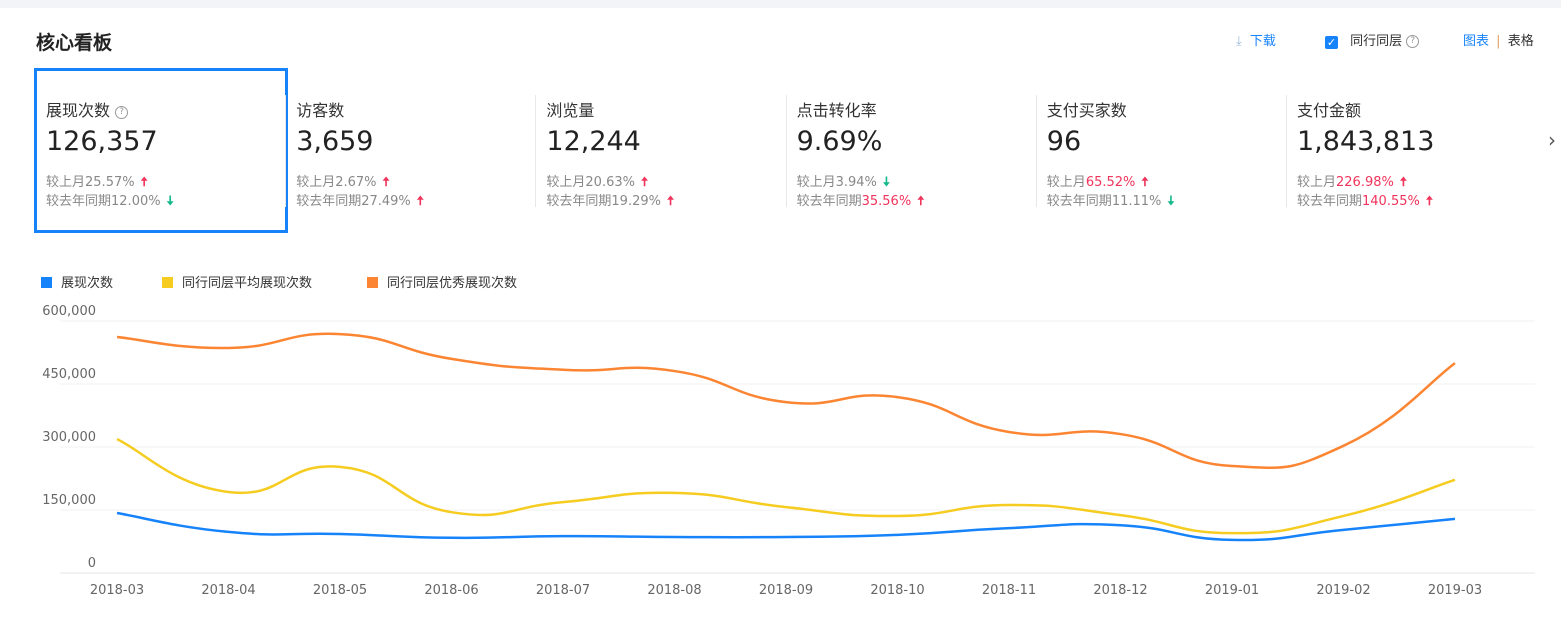 The width and height of the screenshot is (1561, 641). What do you see at coordinates (335, 141) in the screenshot?
I see `metric-value: 3,659` at bounding box center [335, 141].